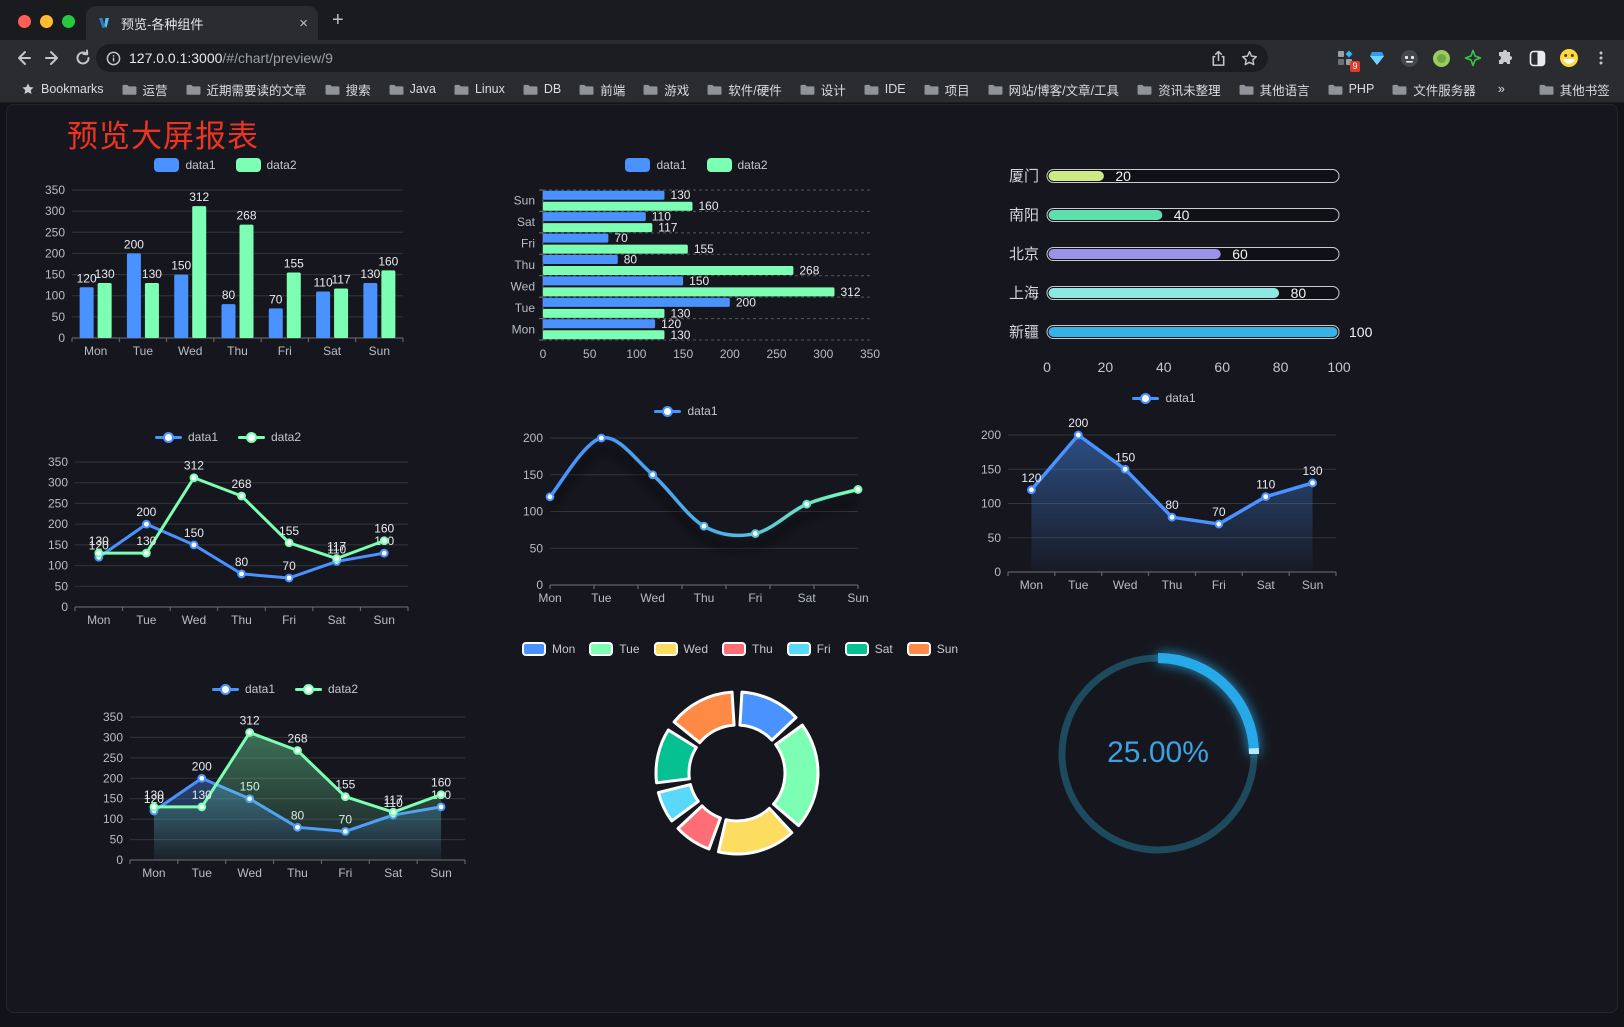 This screenshot has height=1027, width=1624. Describe the element at coordinates (1053, 89) in the screenshot. I see `bookmark-folder-websites: 网站/博客/文章/工具` at that location.